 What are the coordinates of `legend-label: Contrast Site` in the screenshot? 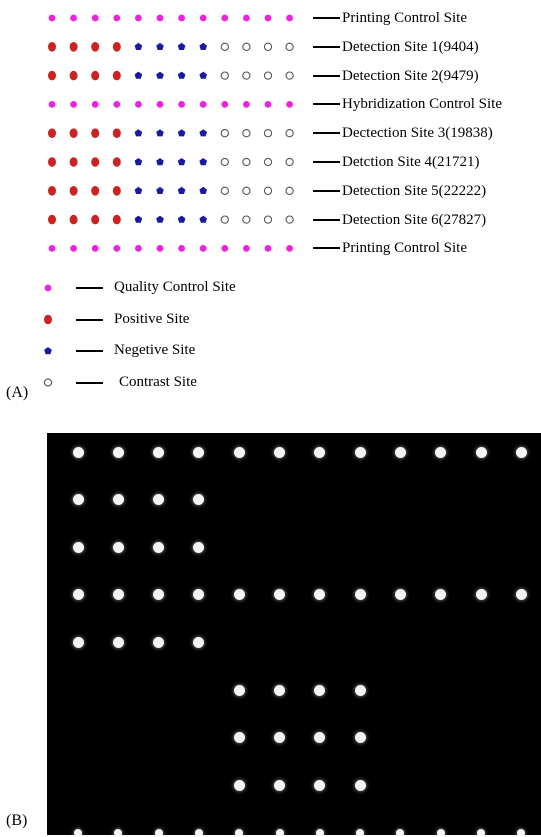 It's located at (158, 381).